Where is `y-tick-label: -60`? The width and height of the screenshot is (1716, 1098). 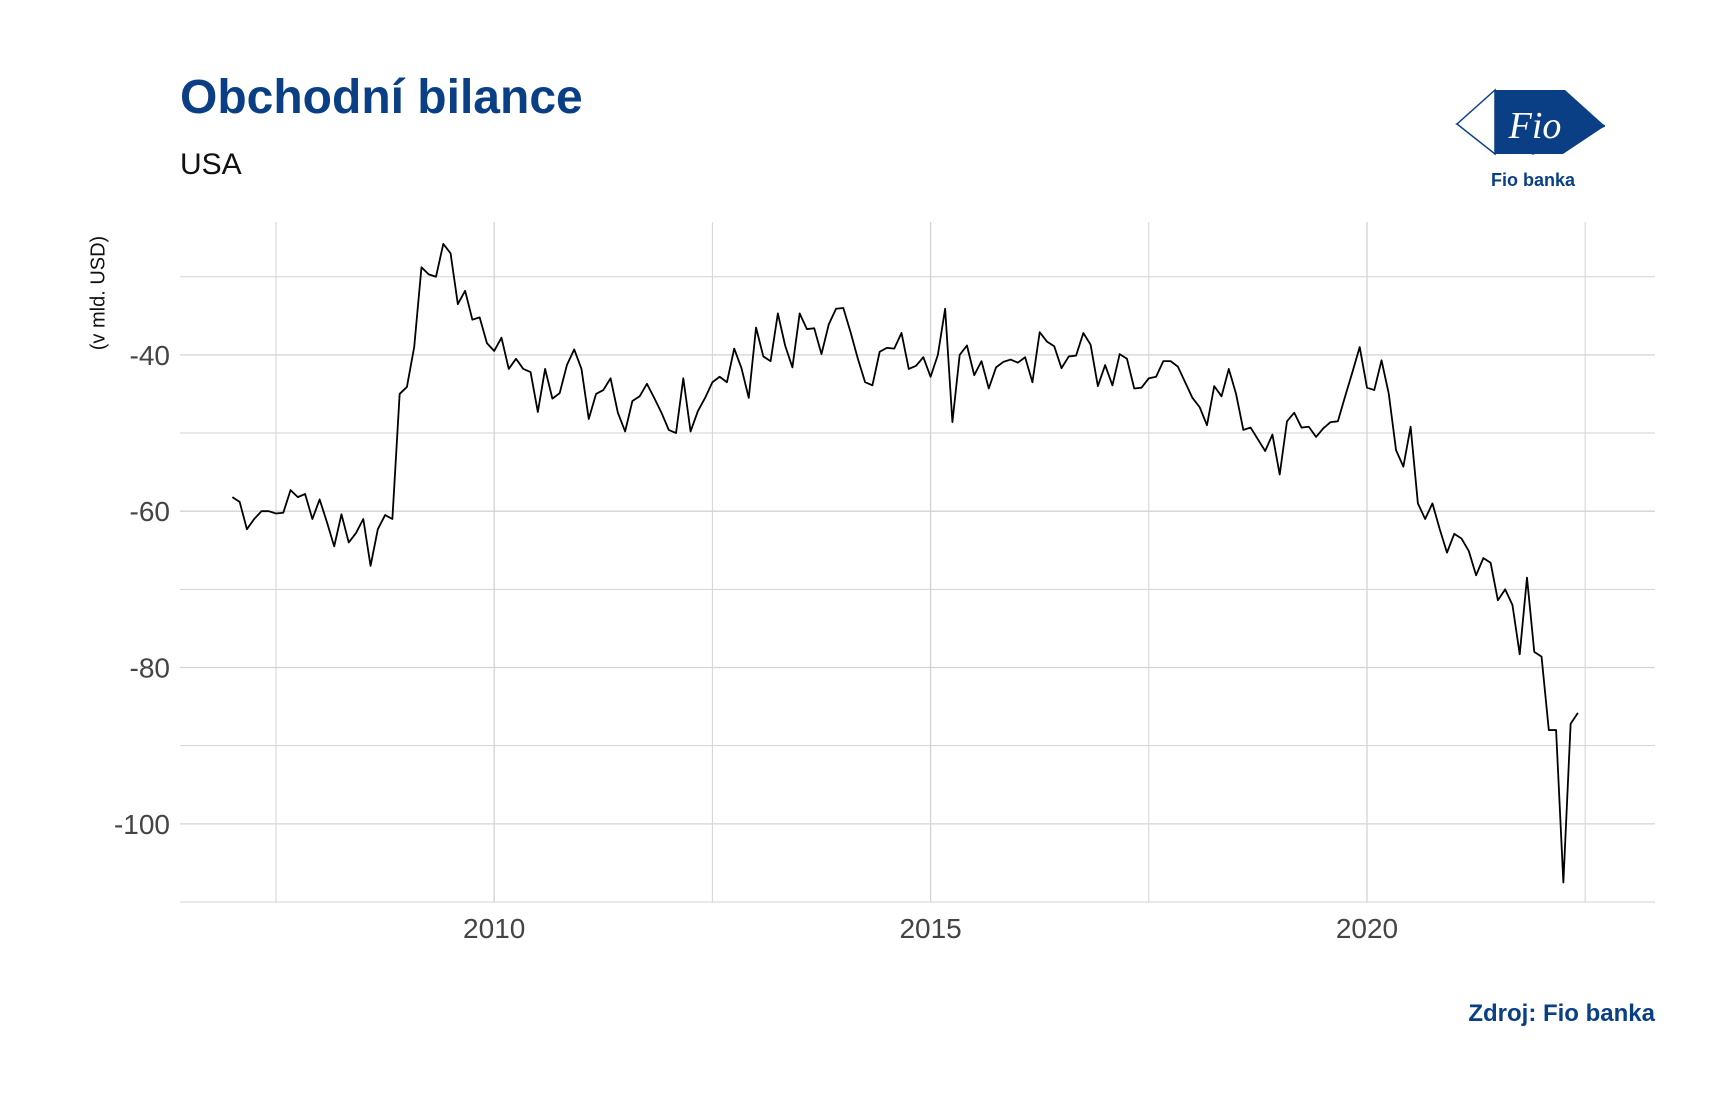 y-tick-label: -60 is located at coordinates (150, 511).